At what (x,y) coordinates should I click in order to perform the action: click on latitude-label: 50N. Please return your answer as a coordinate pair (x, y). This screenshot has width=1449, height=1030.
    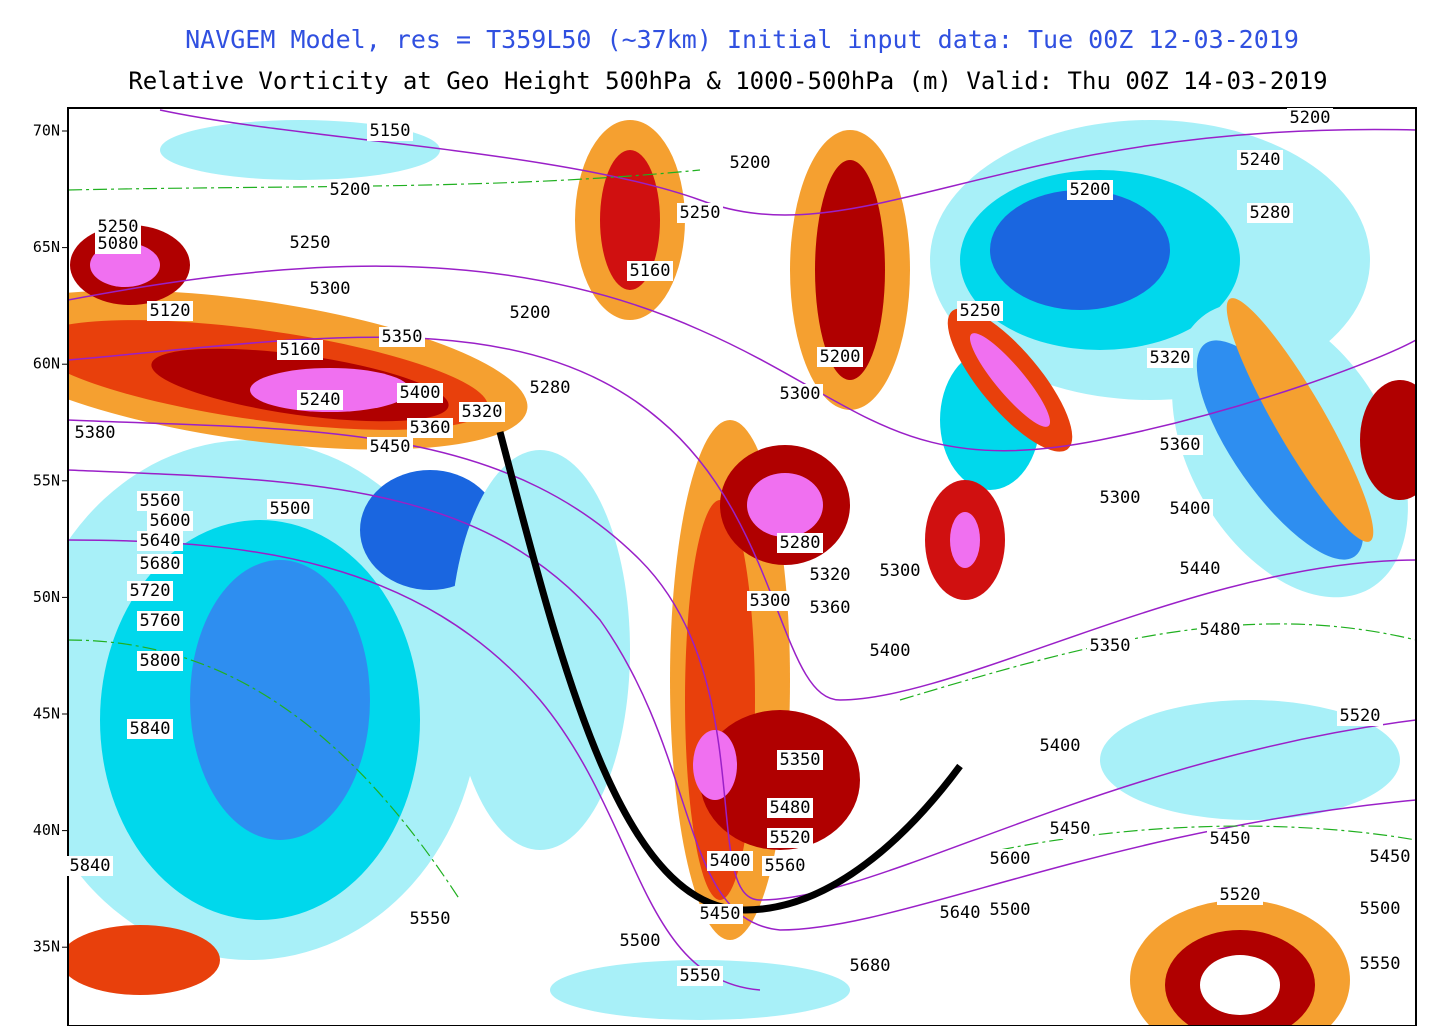
    Looking at the image, I should click on (46, 597).